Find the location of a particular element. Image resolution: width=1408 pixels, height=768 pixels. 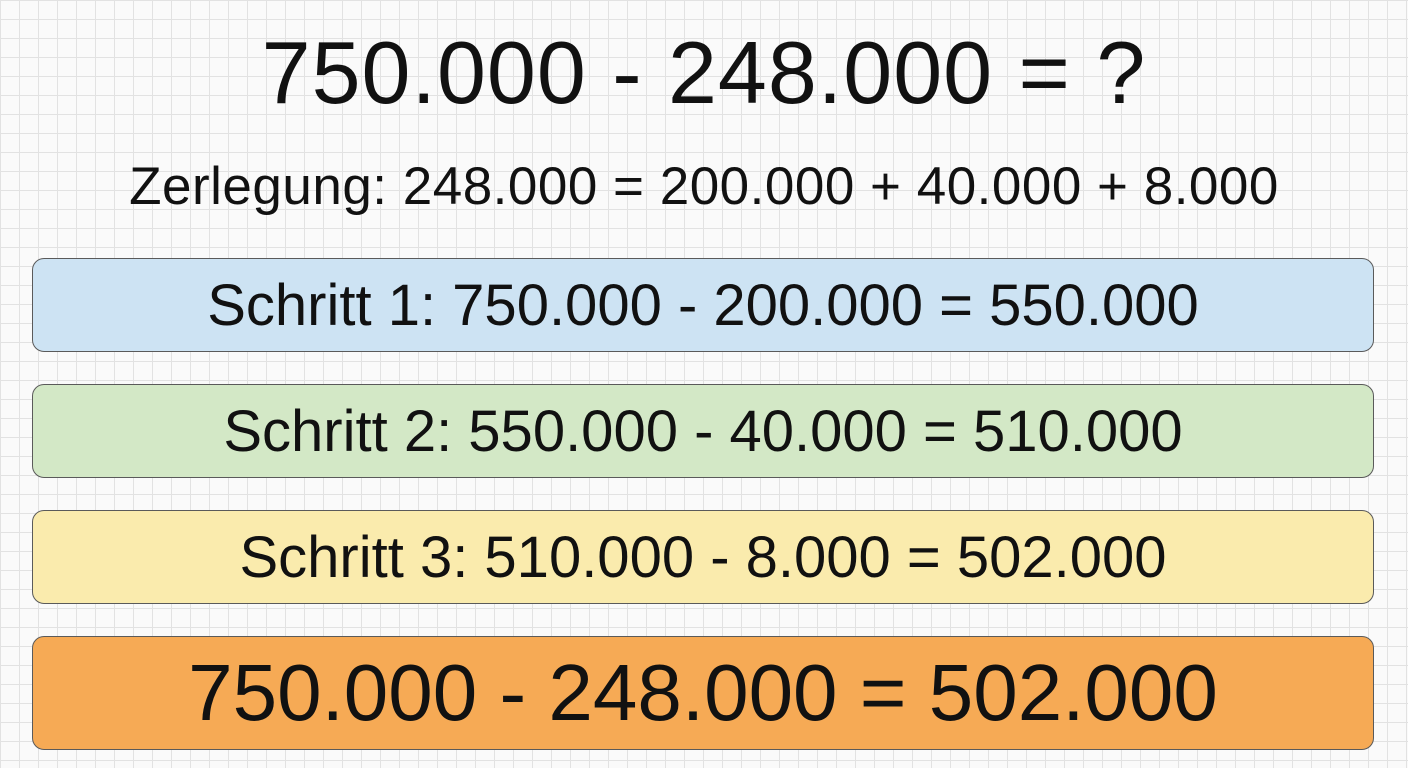

step-3-text: Schritt 3: 510.000 - 8.000 = 502.000 is located at coordinates (703, 557).